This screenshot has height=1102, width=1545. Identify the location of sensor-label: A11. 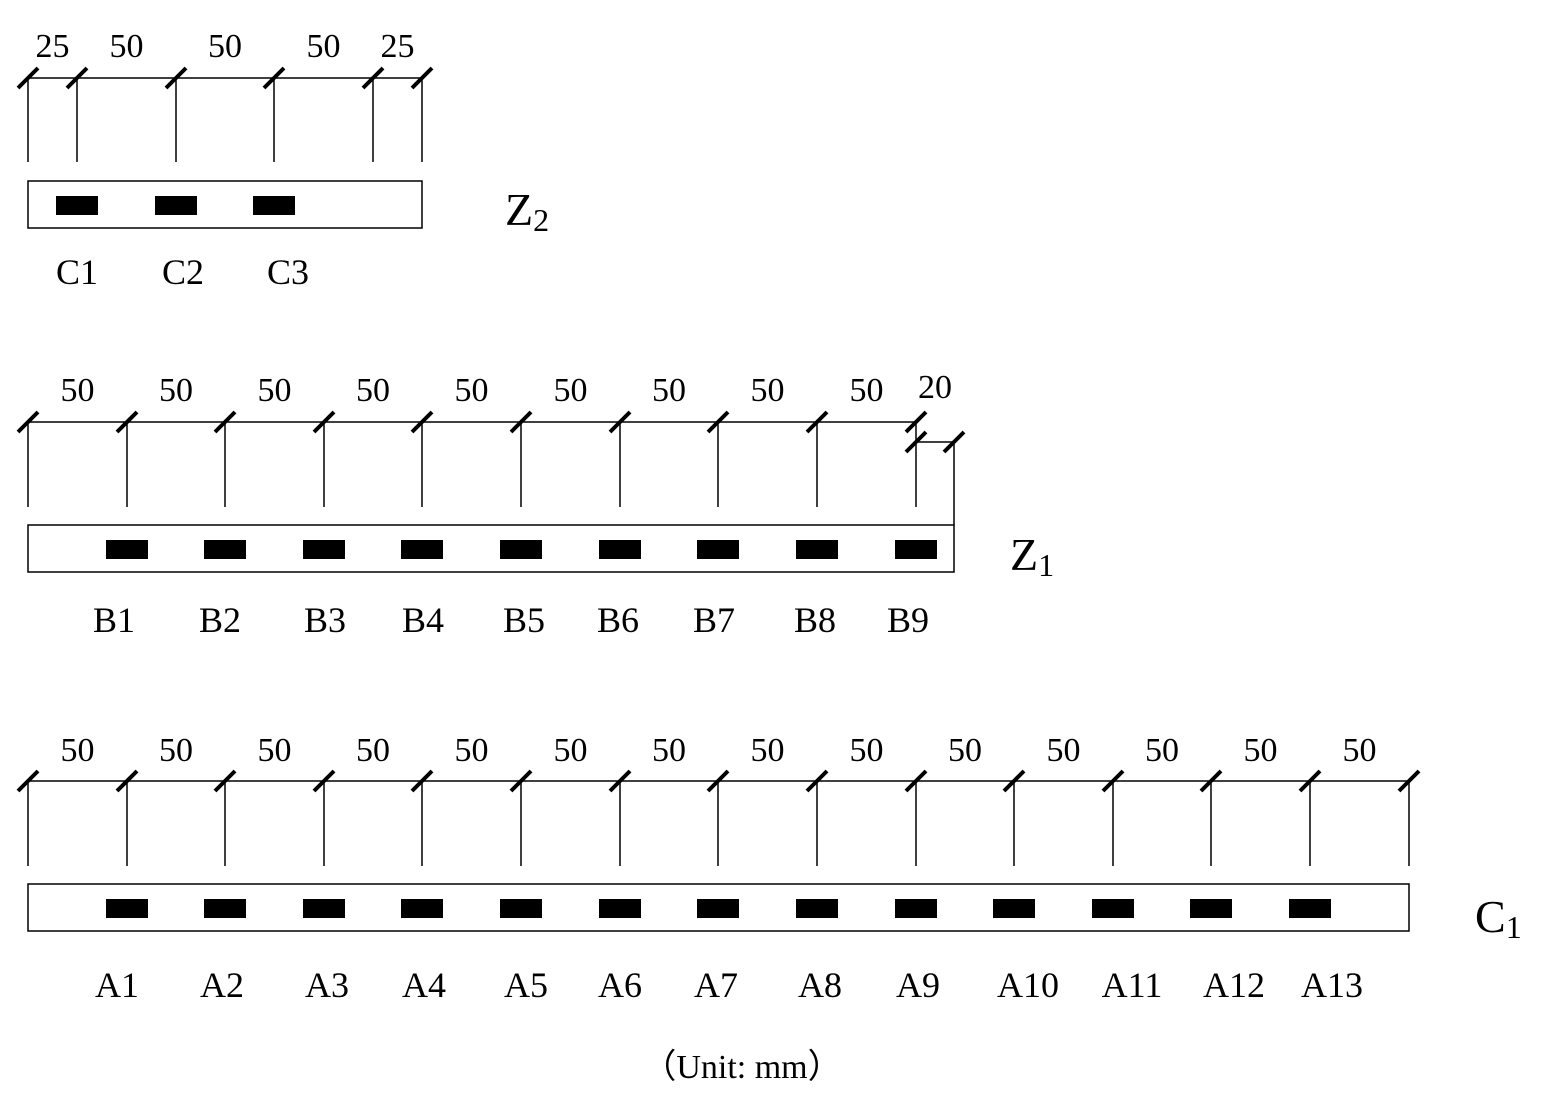
(1132, 985).